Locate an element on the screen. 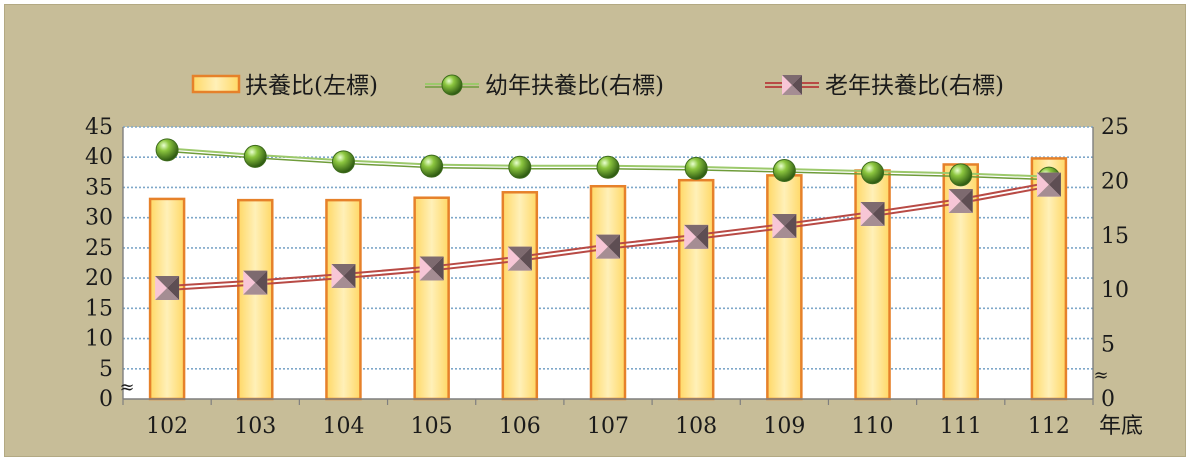 The width and height of the screenshot is (1190, 461). right-tick-label: 10 is located at coordinates (1115, 290).